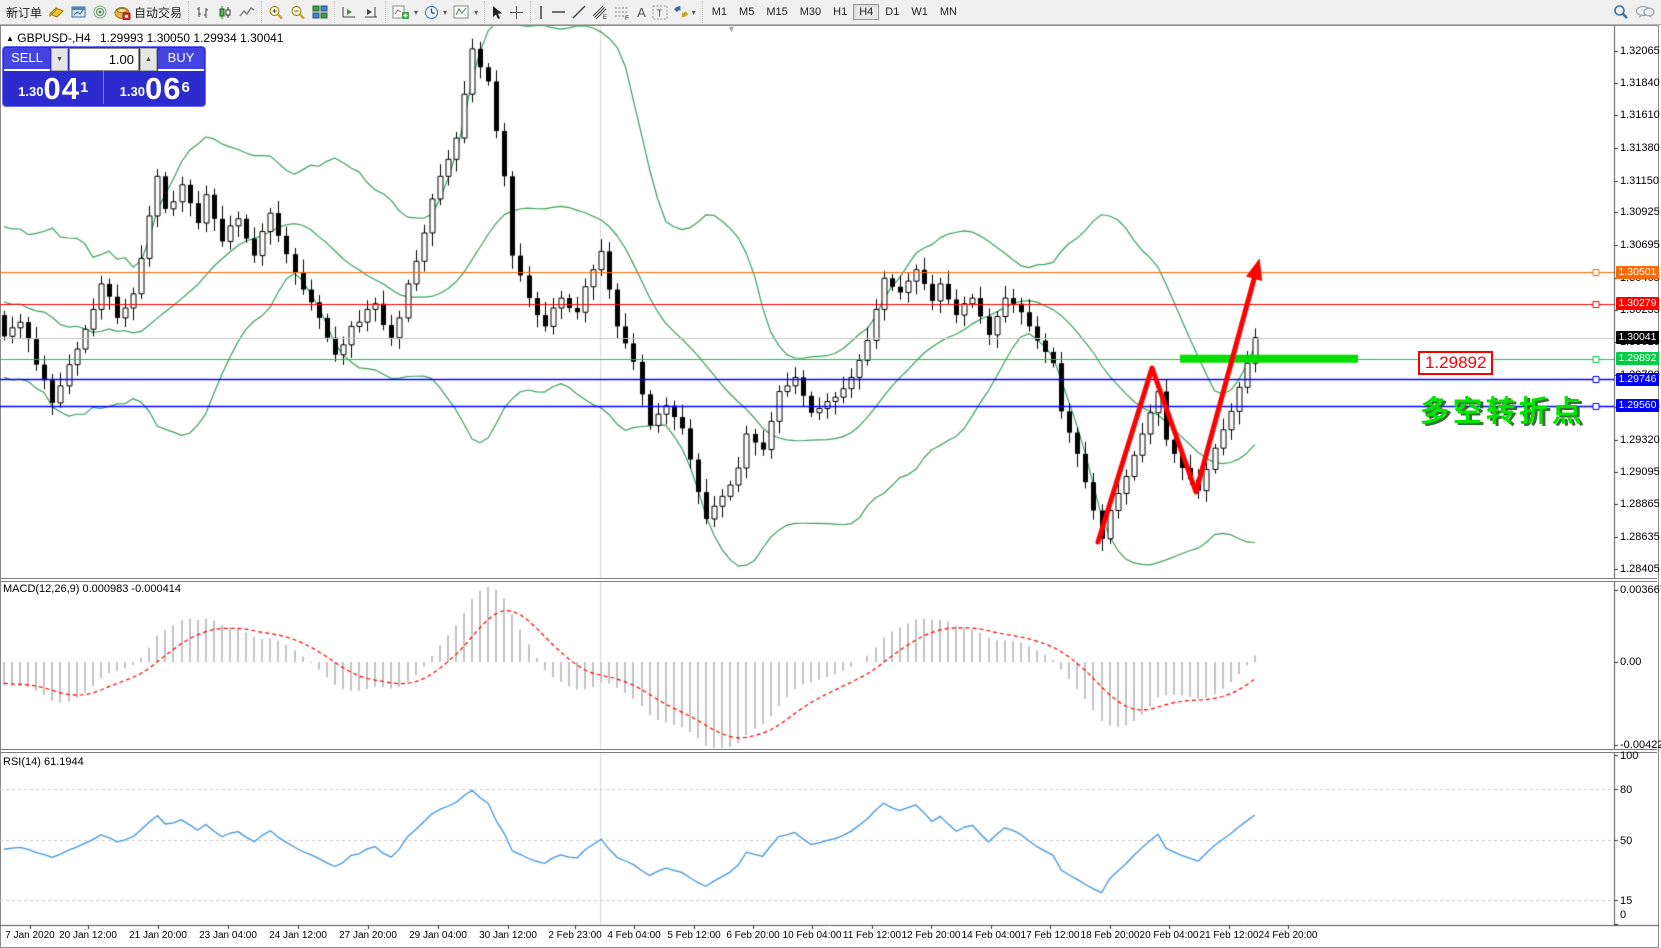 The width and height of the screenshot is (1661, 948). What do you see at coordinates (298, 935) in the screenshot?
I see `time-axis-label: 24 Jan 12:00` at bounding box center [298, 935].